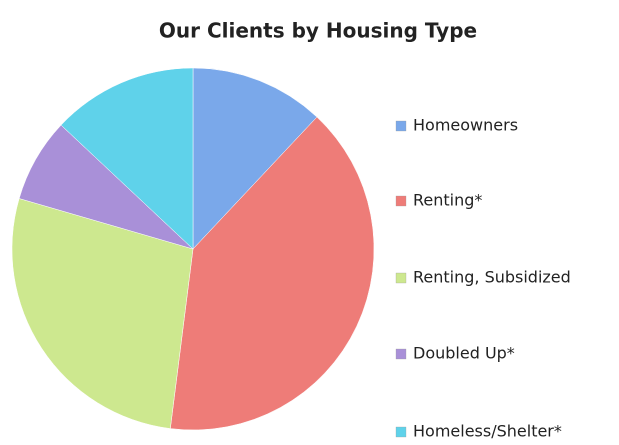 The height and width of the screenshot is (445, 619). What do you see at coordinates (447, 200) in the screenshot?
I see `legend-label: Renting*` at bounding box center [447, 200].